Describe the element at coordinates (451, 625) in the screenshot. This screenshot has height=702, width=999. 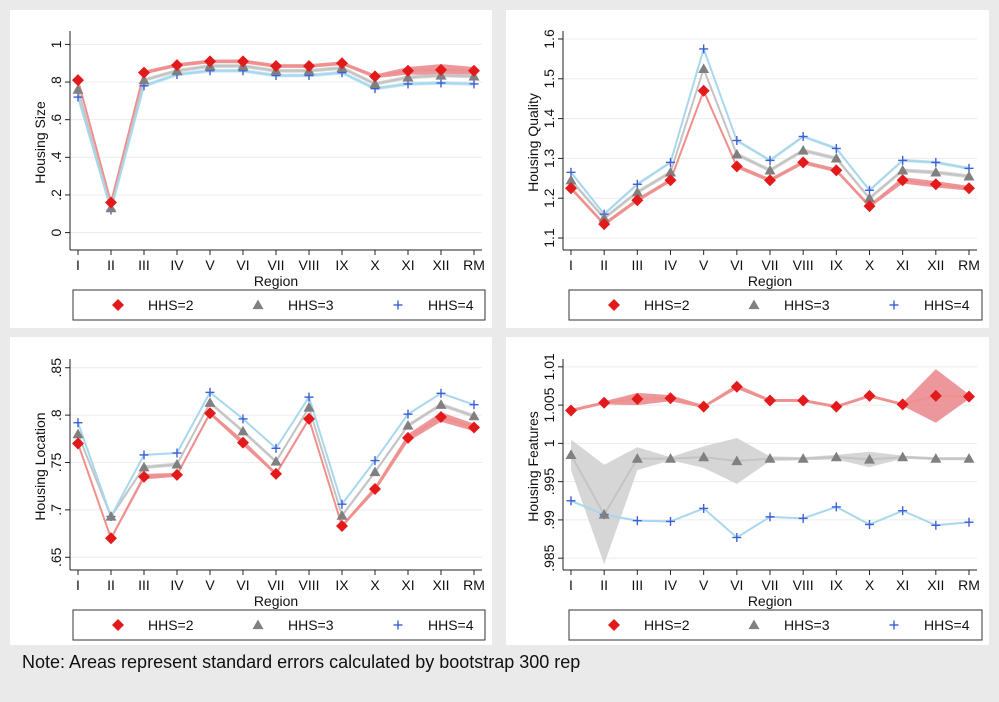
I see `housing-location-legend-hhs4-label: HHS=4` at that location.